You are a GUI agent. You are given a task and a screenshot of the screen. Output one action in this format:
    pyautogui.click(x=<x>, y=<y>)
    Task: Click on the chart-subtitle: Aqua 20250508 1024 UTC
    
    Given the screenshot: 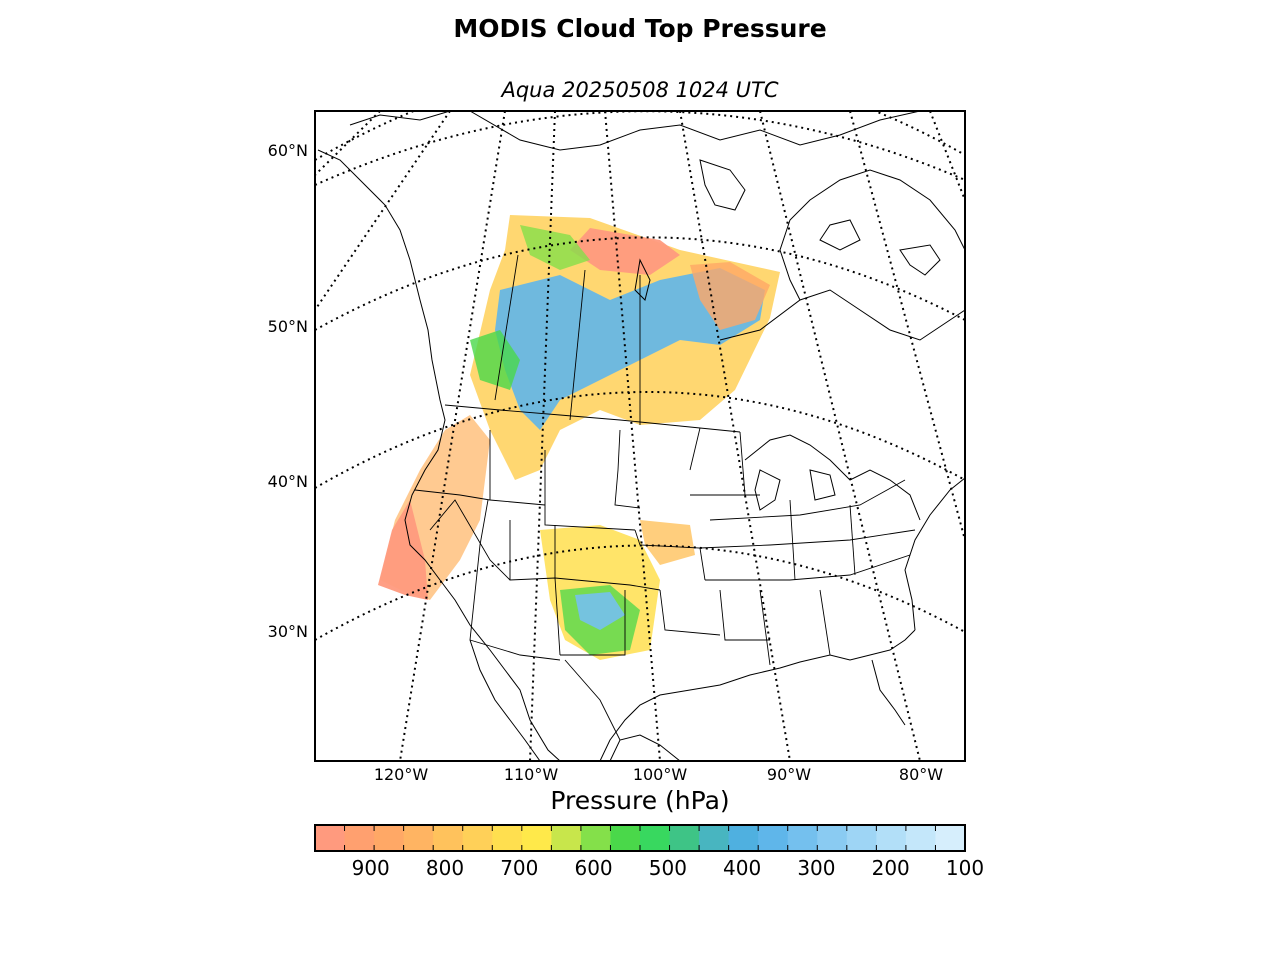 What is the action you would take?
    pyautogui.click(x=640, y=90)
    